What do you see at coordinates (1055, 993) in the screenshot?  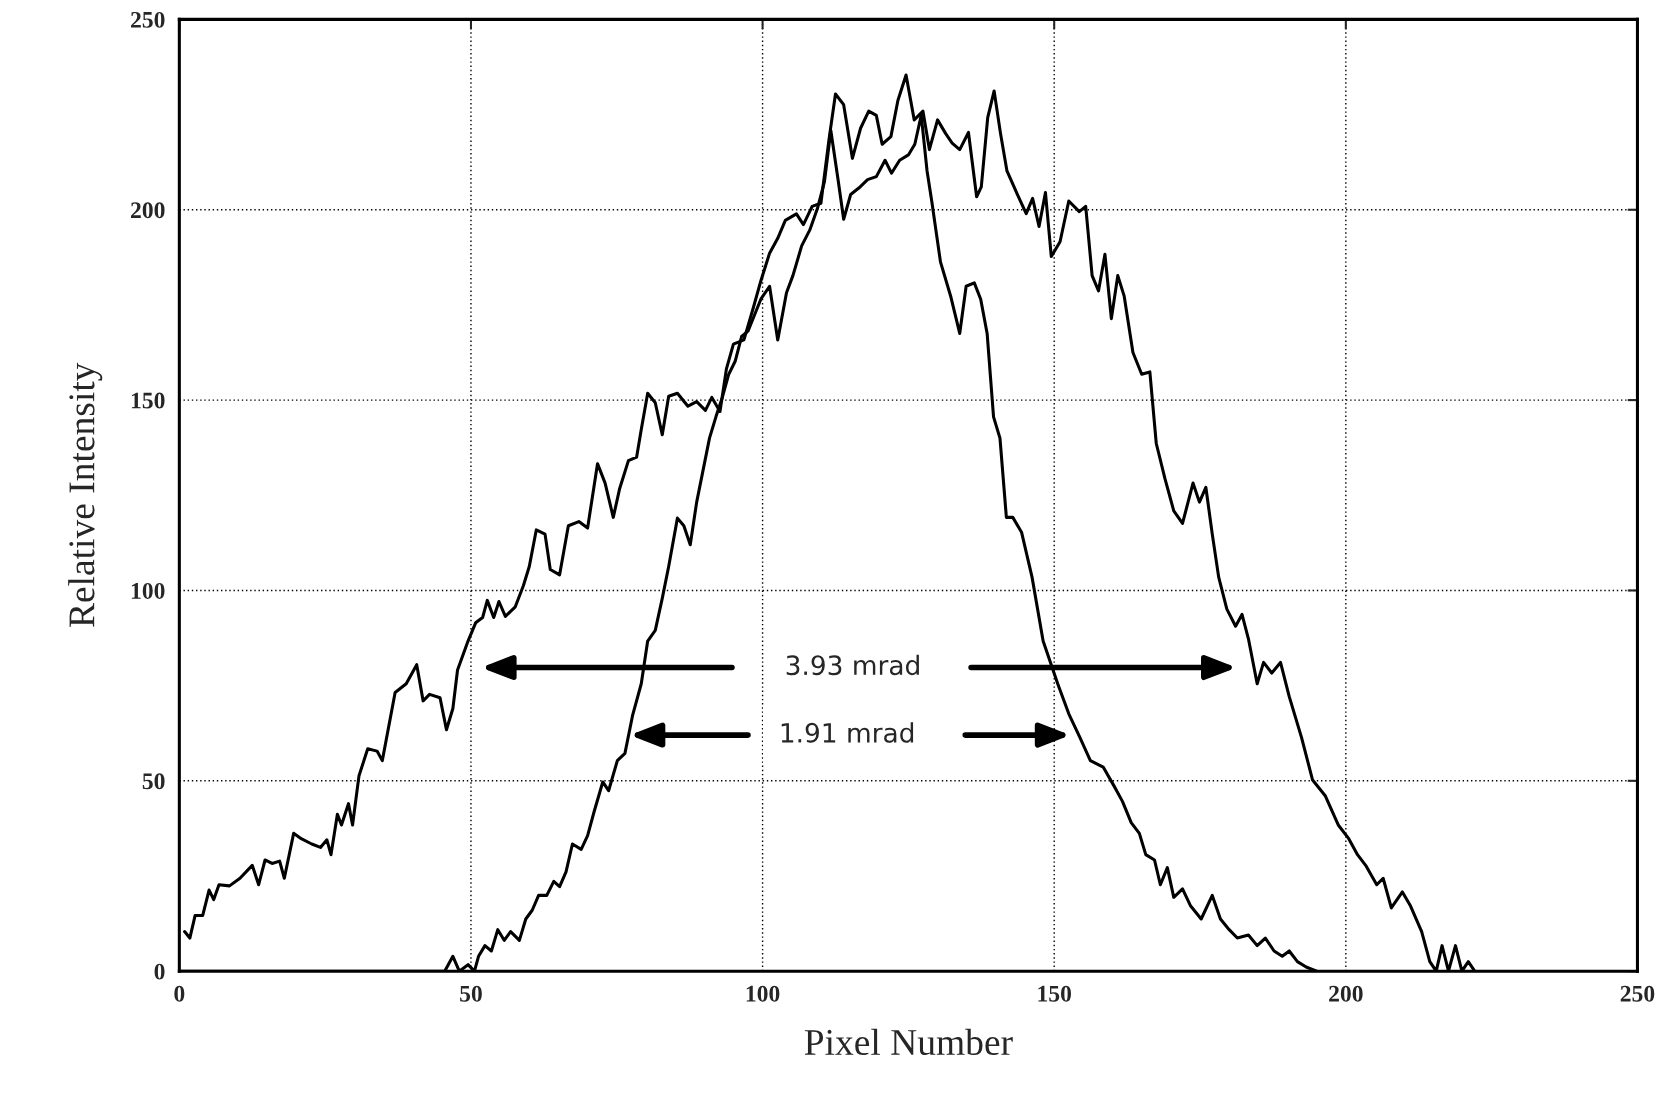 I see `x-tick-label: 150` at bounding box center [1055, 993].